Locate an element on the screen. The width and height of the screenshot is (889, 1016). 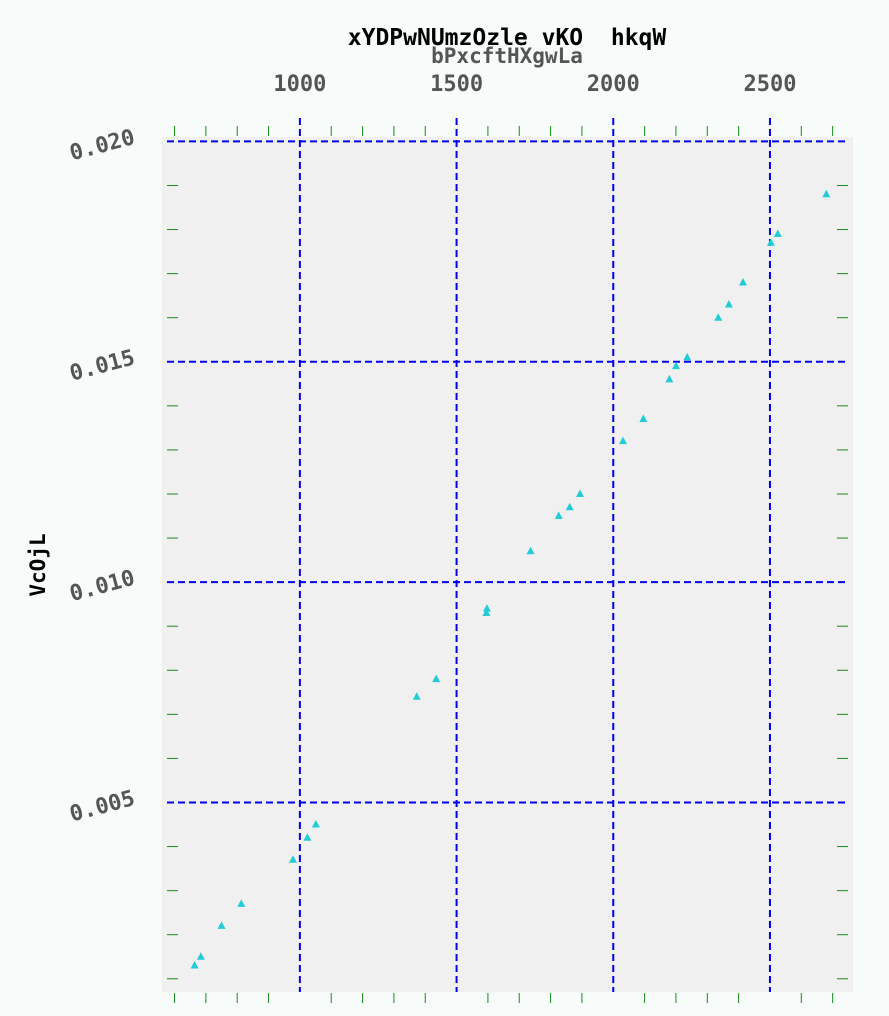
y-tick-label: 0.015 is located at coordinates (102, 365).